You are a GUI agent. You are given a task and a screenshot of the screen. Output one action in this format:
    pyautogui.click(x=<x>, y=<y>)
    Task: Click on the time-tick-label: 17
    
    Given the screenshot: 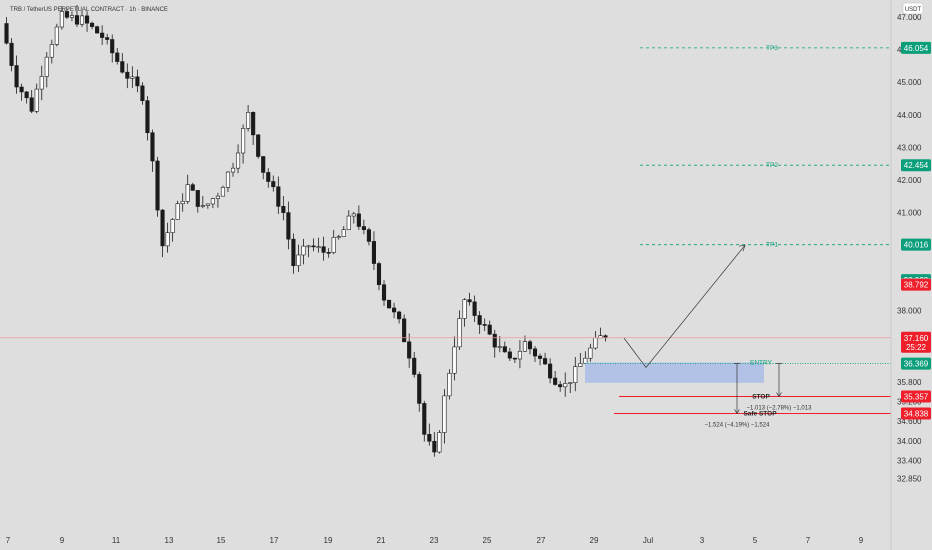 What is the action you would take?
    pyautogui.click(x=274, y=540)
    